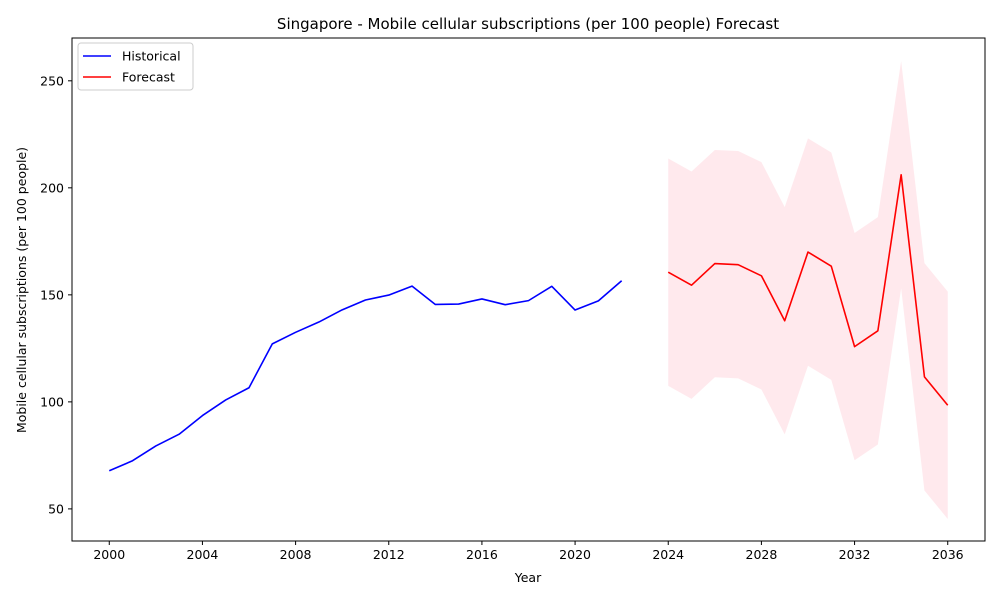 This screenshot has width=1000, height=600. What do you see at coordinates (575, 554) in the screenshot?
I see `x-tick-label: 2020` at bounding box center [575, 554].